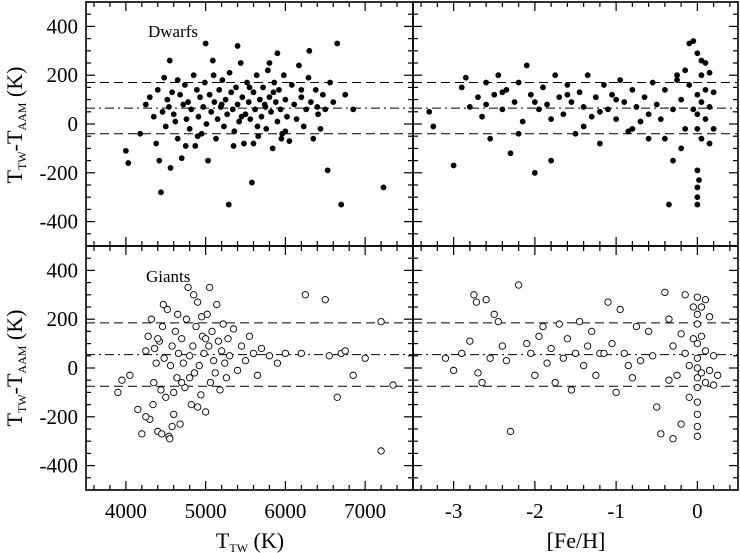 Image resolution: width=740 pixels, height=553 pixels. I want to click on x-tick-label: 7000, so click(365, 511).